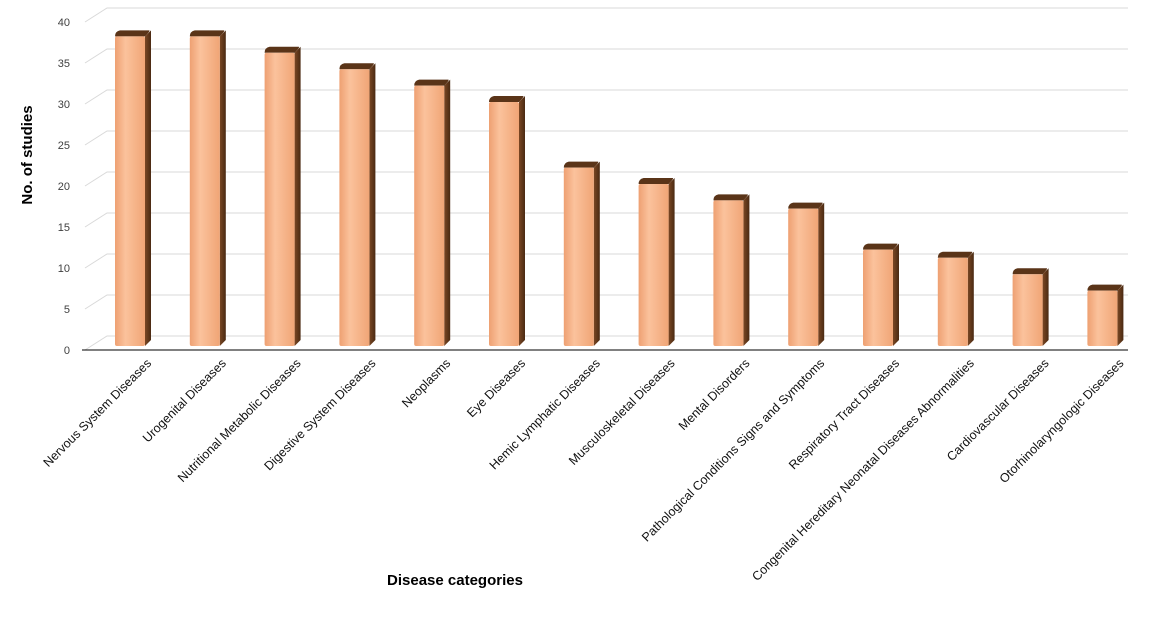  I want to click on x-tick-label: Mental Disorders, so click(714, 394).